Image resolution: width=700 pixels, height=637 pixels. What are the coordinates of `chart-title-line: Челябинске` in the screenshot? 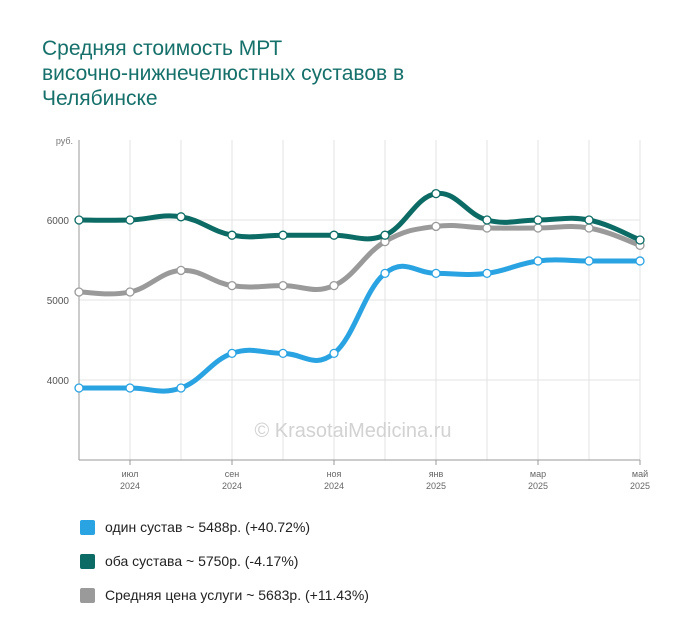 It's located at (100, 98).